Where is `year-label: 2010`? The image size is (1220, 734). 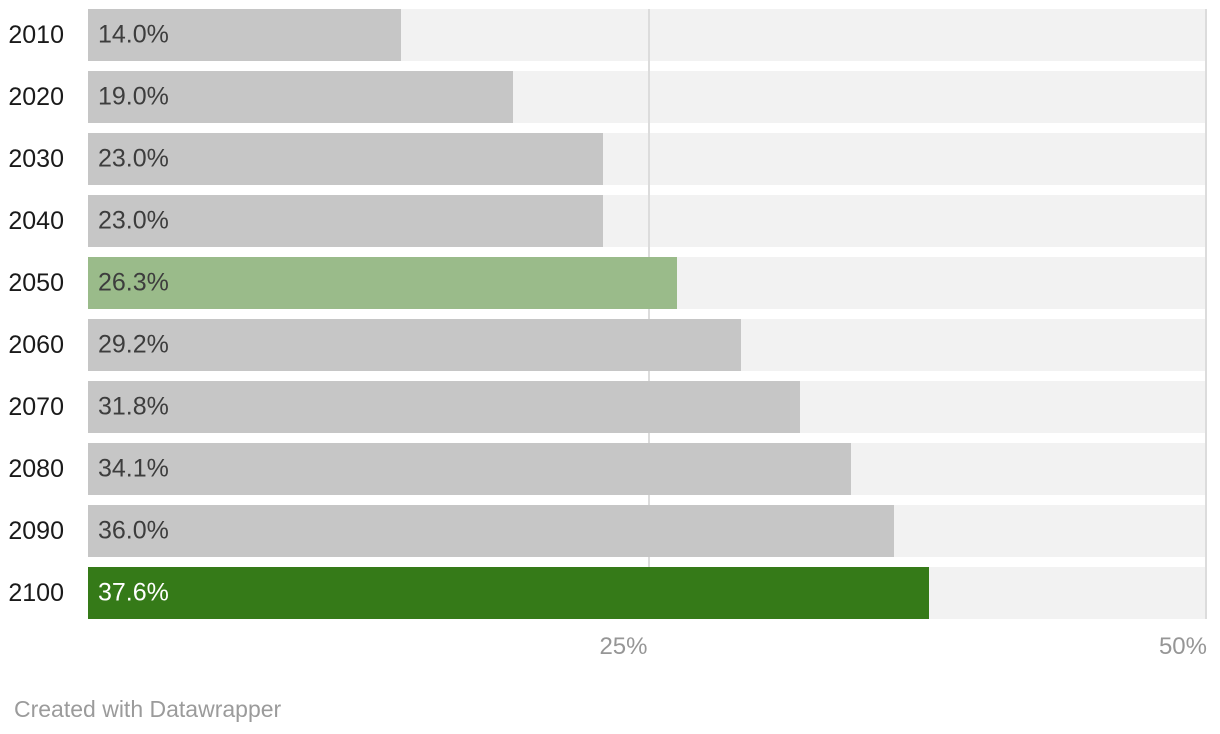
year-label: 2010 is located at coordinates (36, 35).